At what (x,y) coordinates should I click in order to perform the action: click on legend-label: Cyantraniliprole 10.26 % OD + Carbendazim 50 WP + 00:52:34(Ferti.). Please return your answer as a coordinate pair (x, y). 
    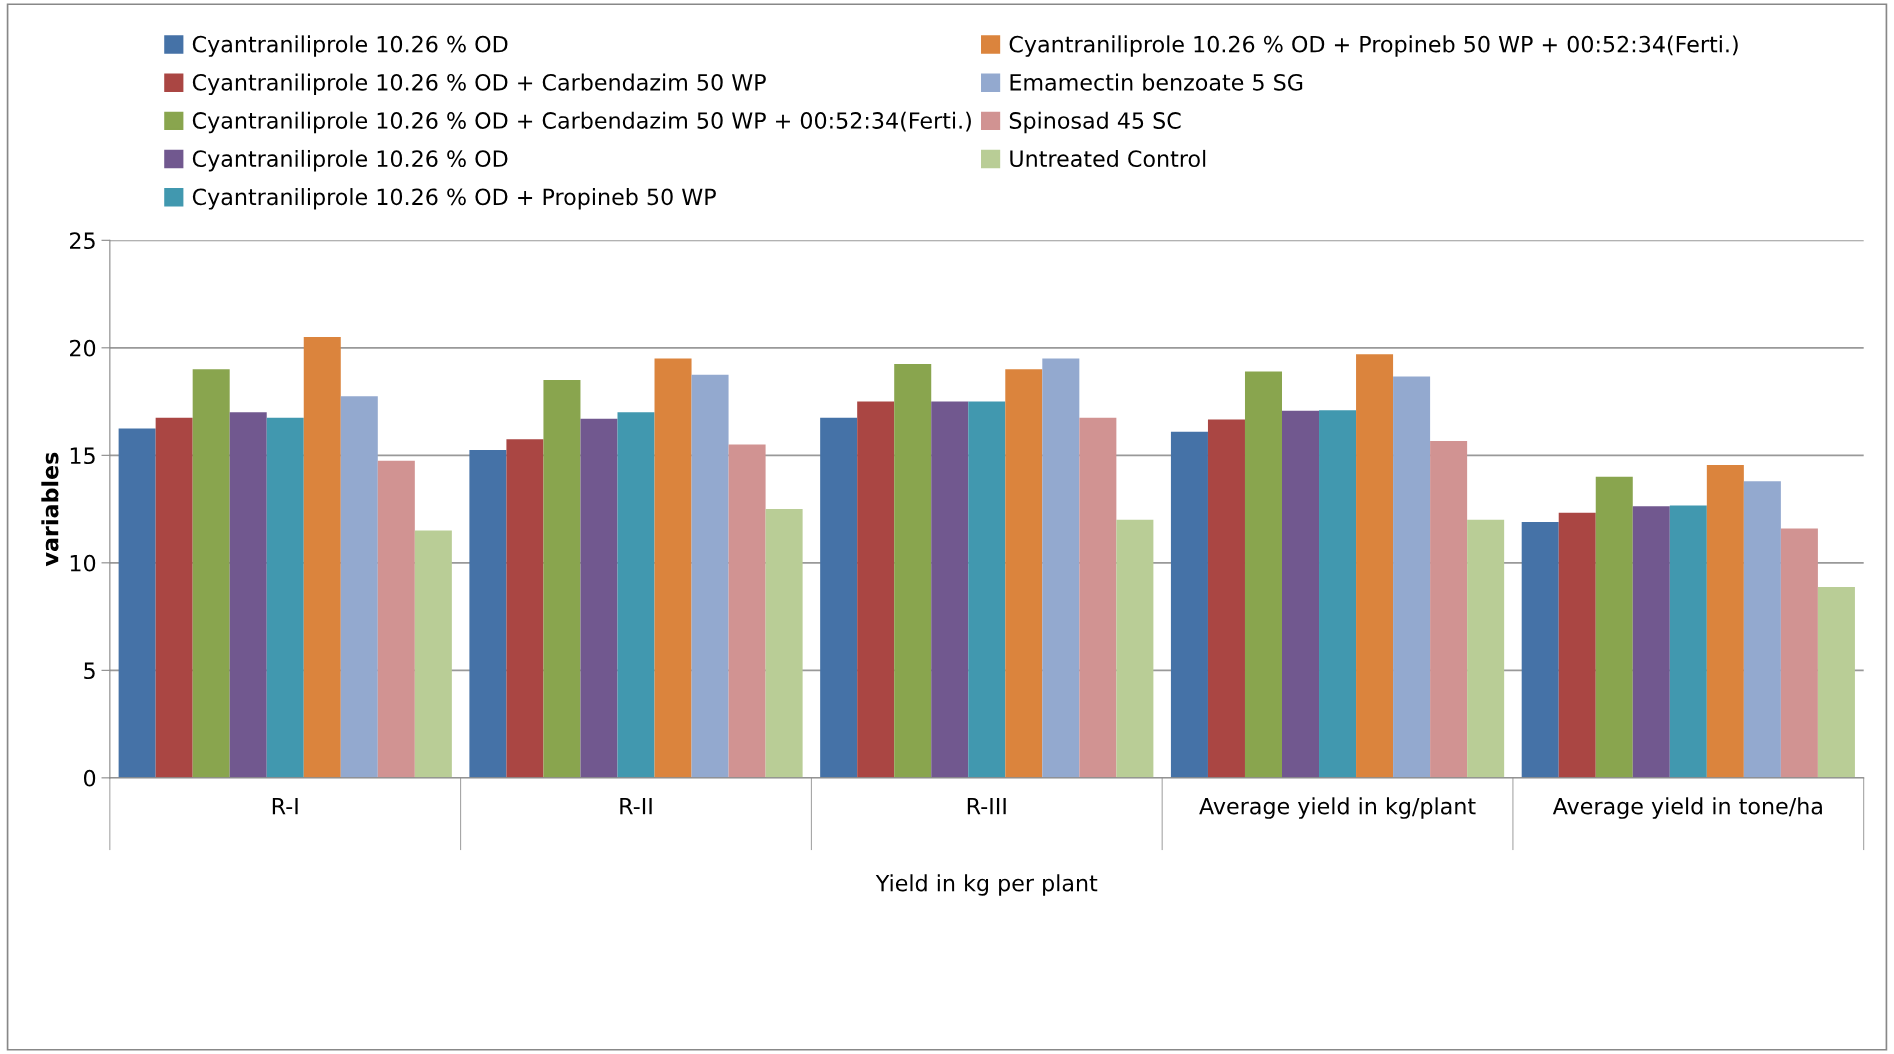
    Looking at the image, I should click on (581, 122).